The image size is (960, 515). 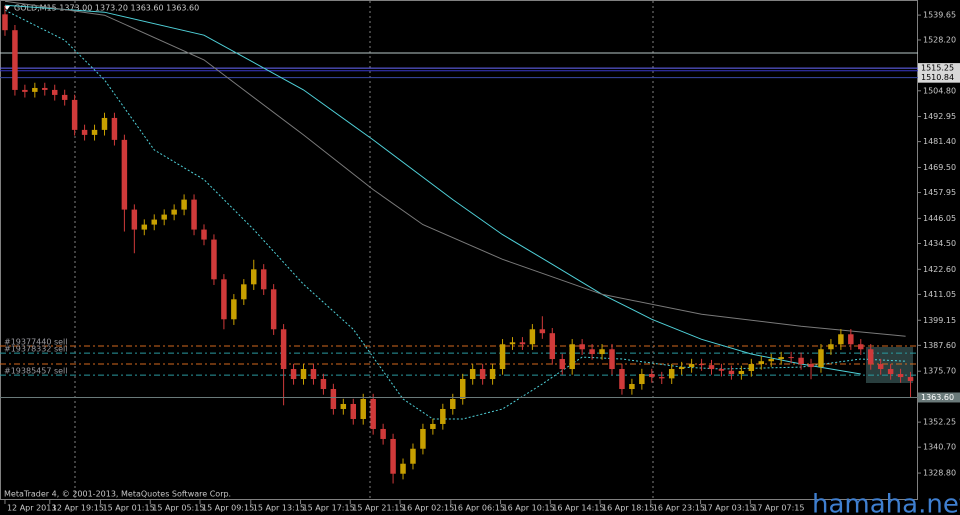 I want to click on order-label: #19378332 sell, so click(x=36, y=349).